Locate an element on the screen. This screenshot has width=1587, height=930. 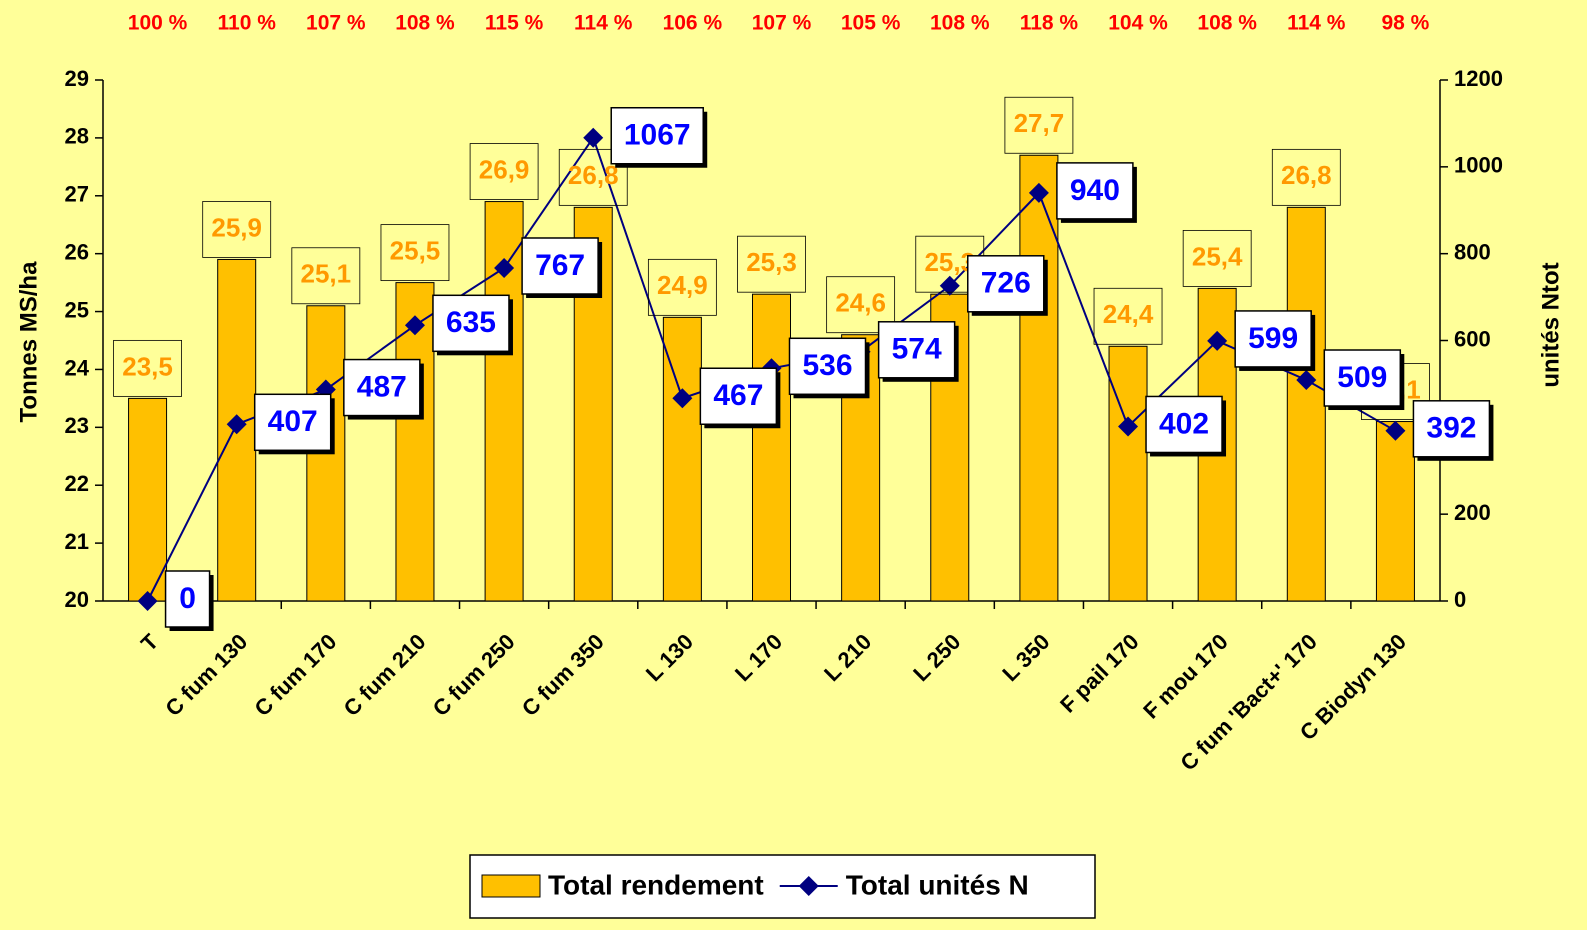
bar-label: 24,6 is located at coordinates (860, 303).